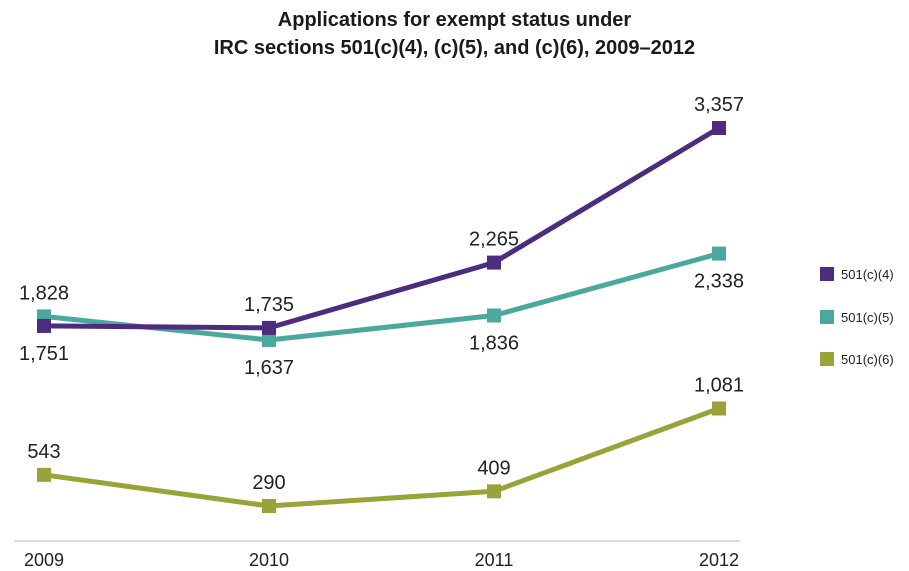 The height and width of the screenshot is (571, 909). I want to click on data-label: 409, so click(493, 468).